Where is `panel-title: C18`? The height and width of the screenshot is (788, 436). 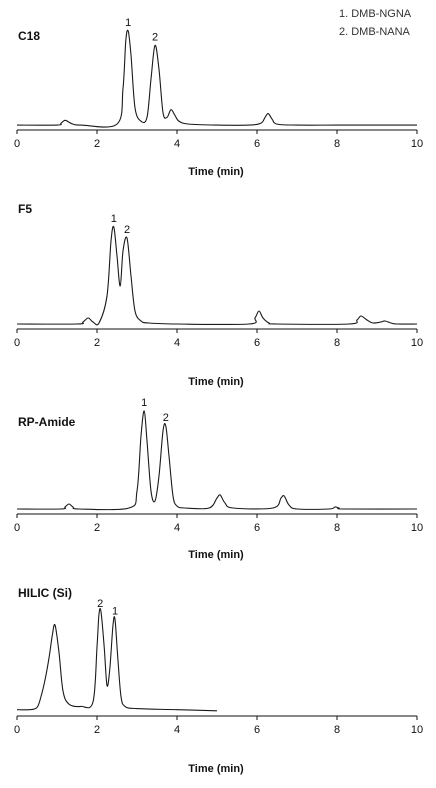 panel-title: C18 is located at coordinates (29, 36).